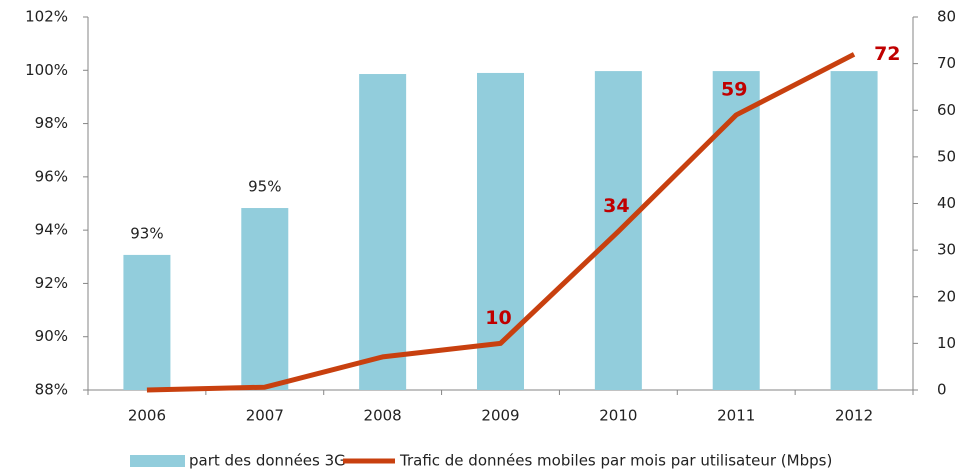 Image resolution: width=965 pixels, height=474 pixels. What do you see at coordinates (51, 283) in the screenshot?
I see `y-tick-label: 92%` at bounding box center [51, 283].